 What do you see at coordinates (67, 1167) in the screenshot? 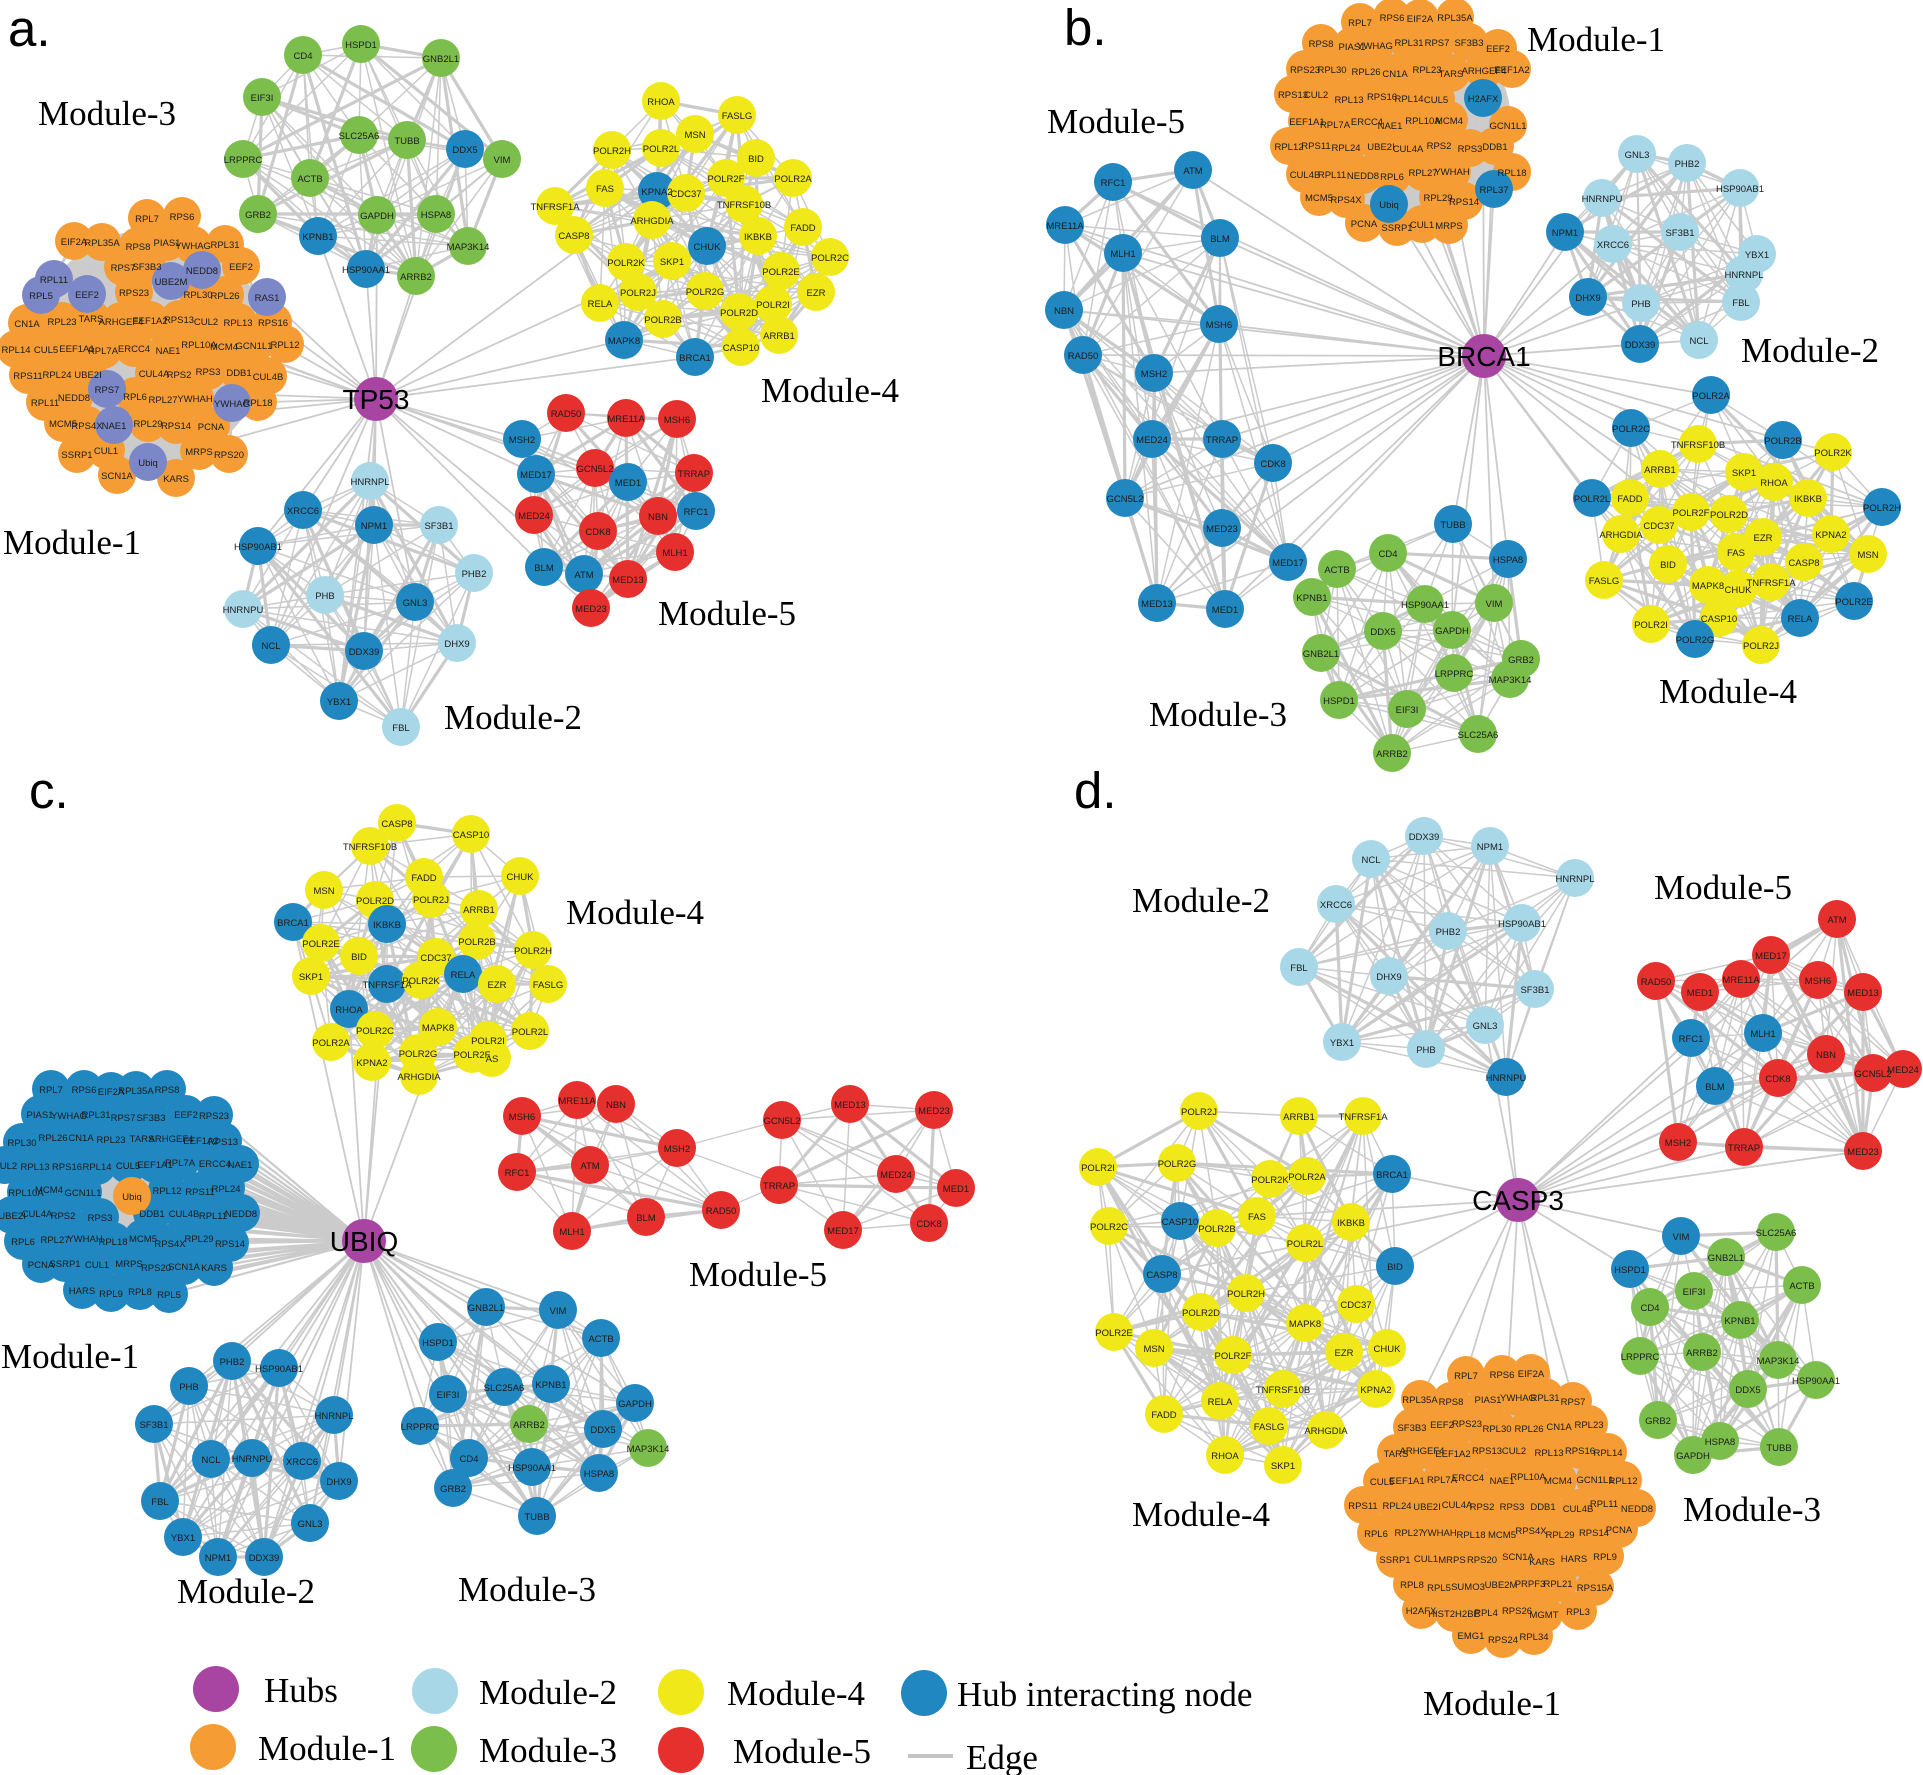
I see `svg-text: RPS16` at bounding box center [67, 1167].